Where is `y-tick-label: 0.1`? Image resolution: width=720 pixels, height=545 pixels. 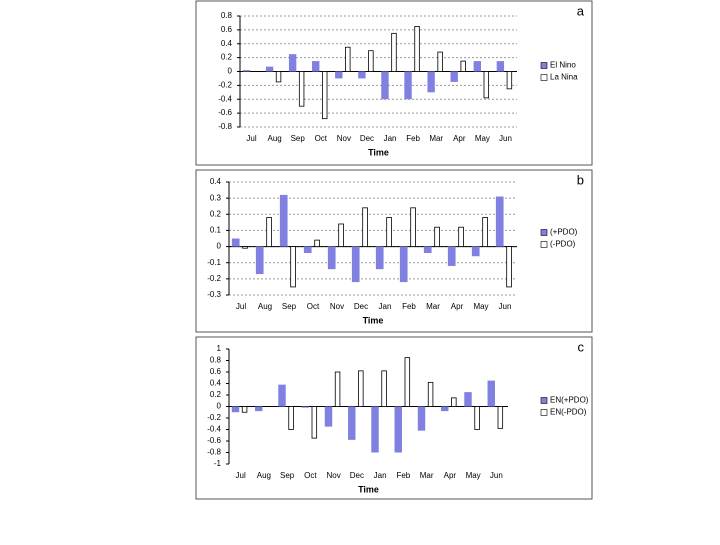
y-tick-label: 0.1 is located at coordinates (216, 230).